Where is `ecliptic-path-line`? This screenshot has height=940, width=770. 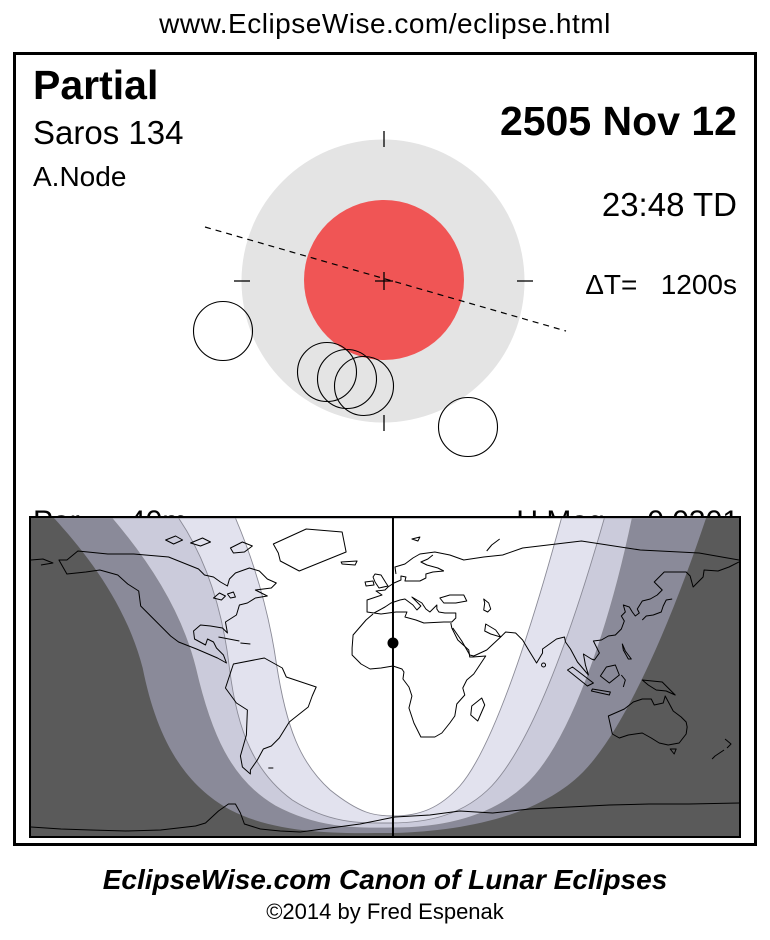
ecliptic-path-line is located at coordinates (385, 279).